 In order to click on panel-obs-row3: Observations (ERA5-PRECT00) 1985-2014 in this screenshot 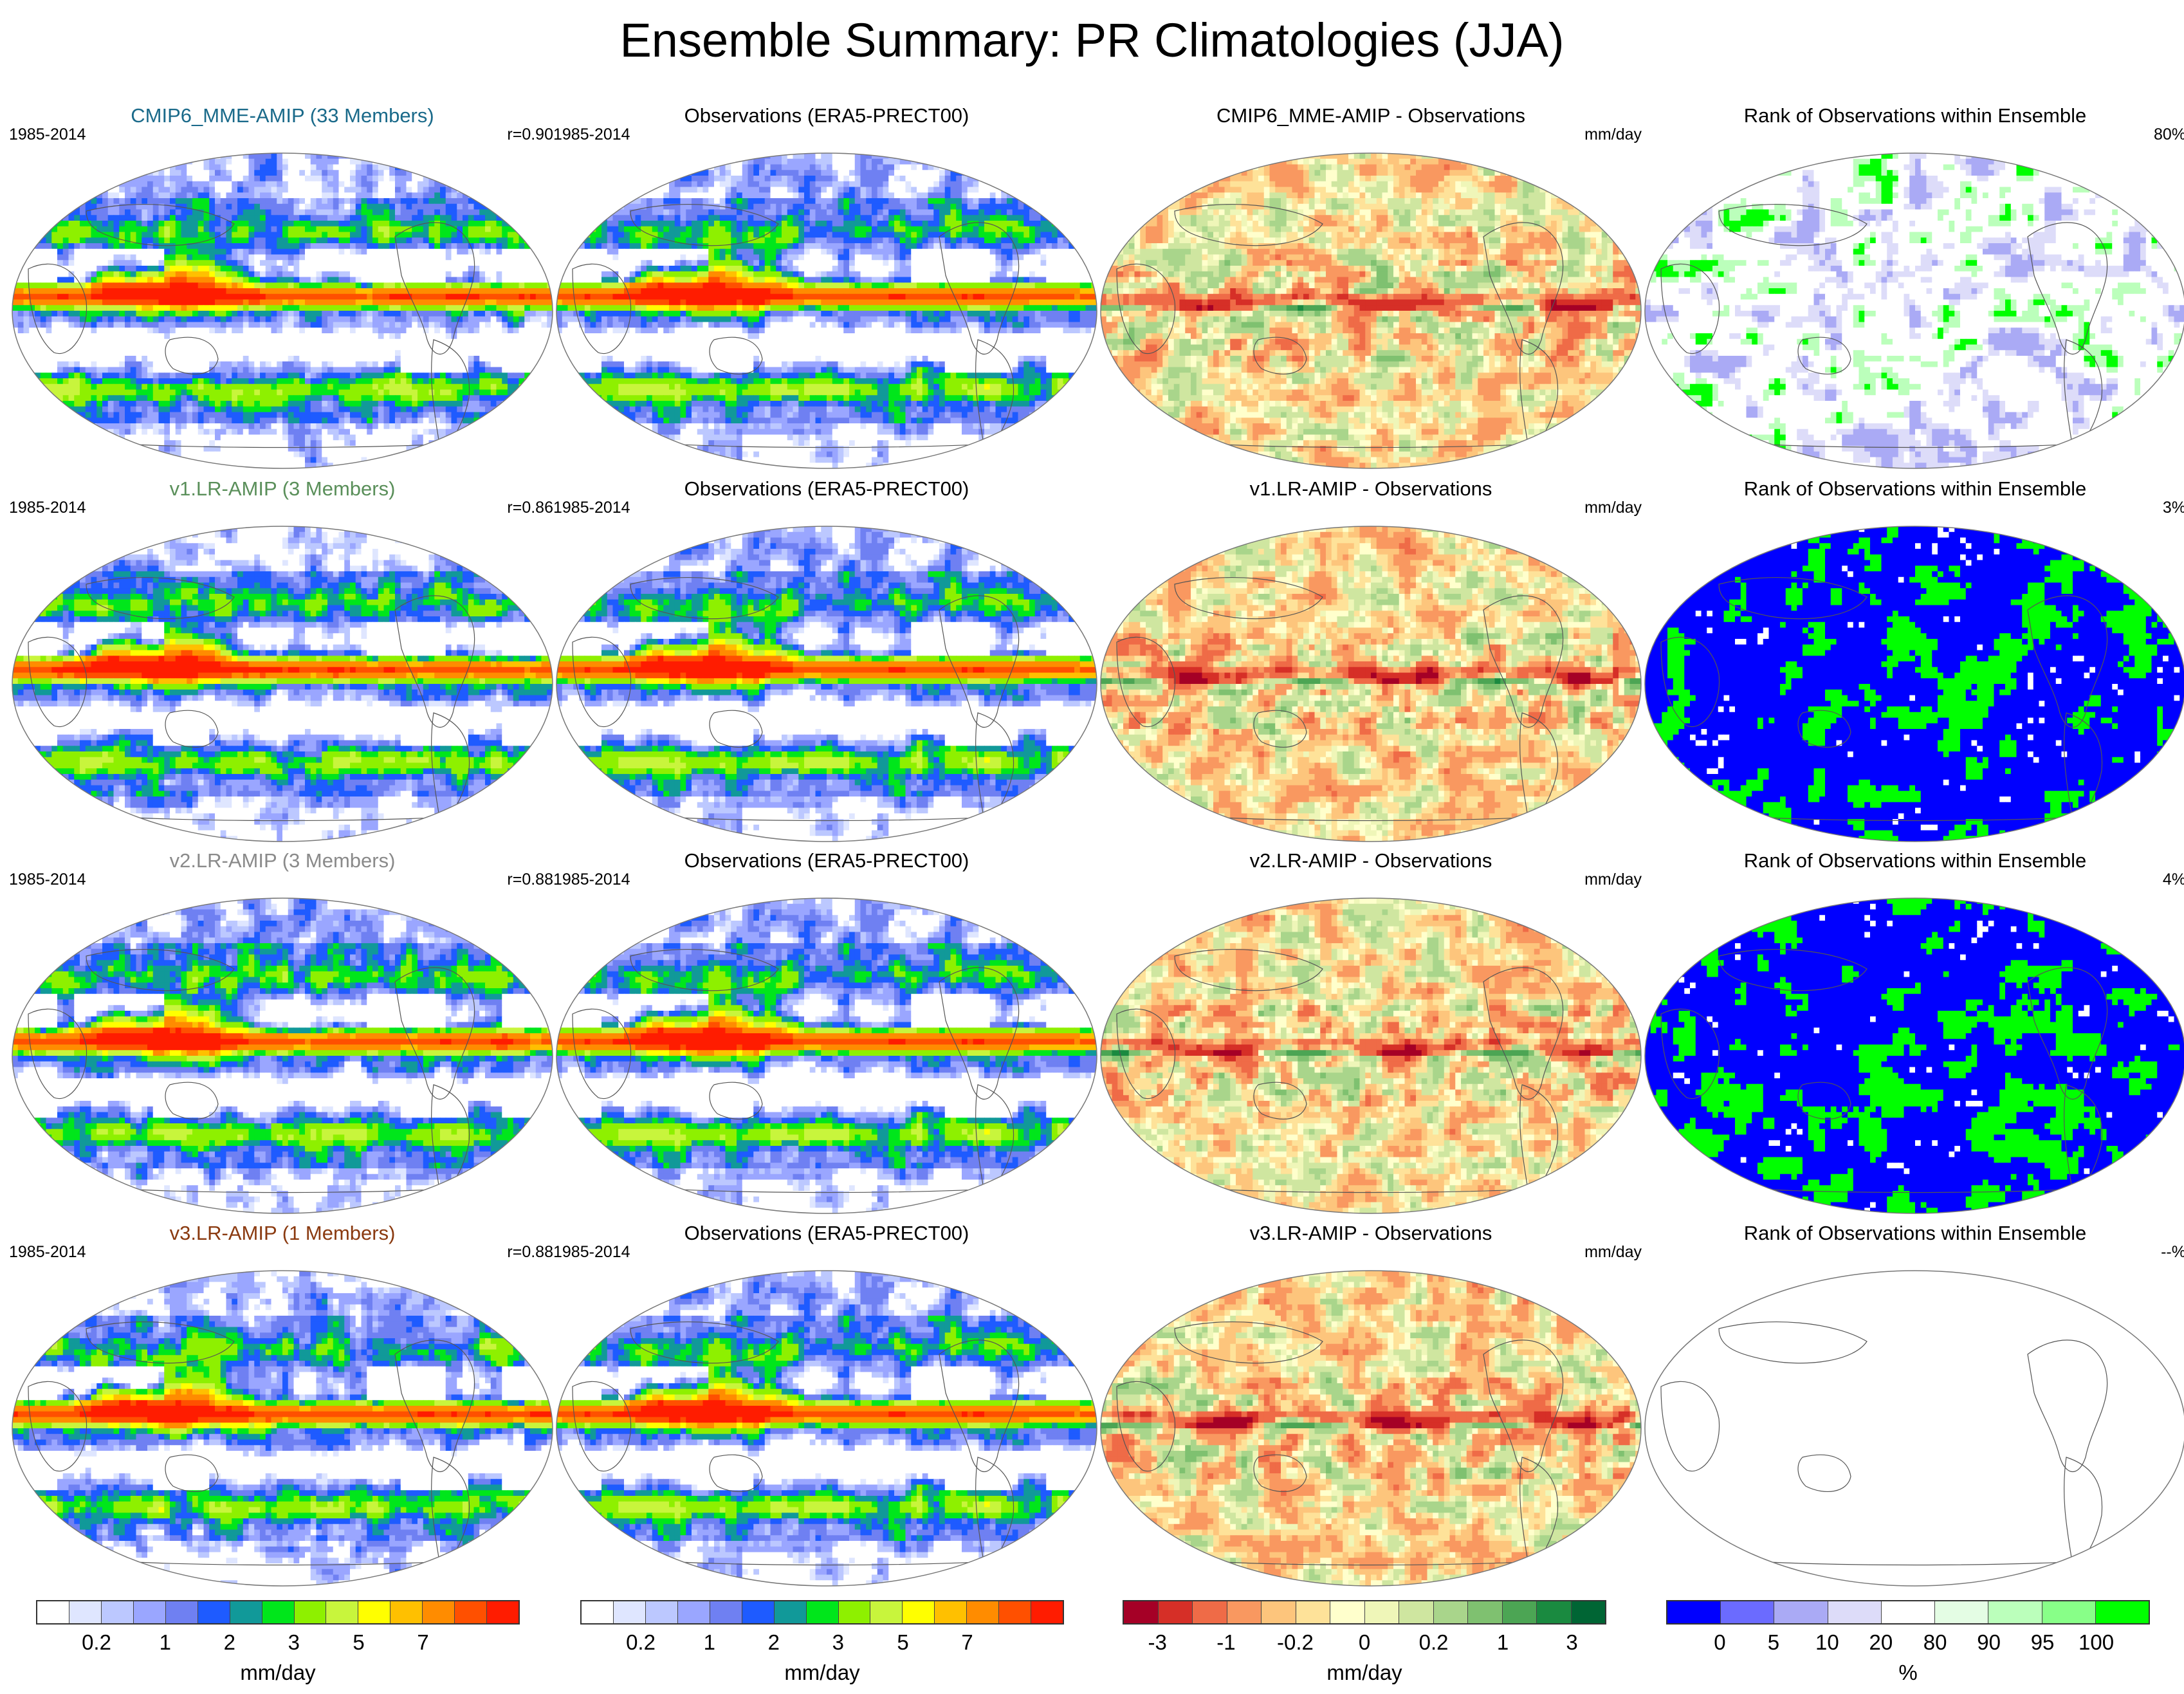, I will do `click(826, 1034)`.